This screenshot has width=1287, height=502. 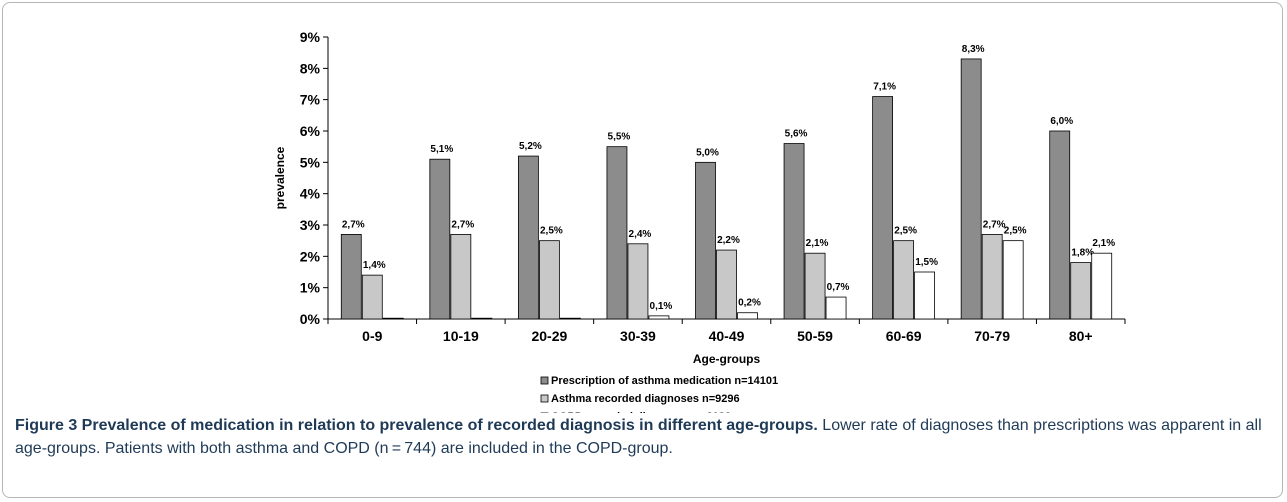 What do you see at coordinates (749, 303) in the screenshot?
I see `data-label: 0,2%` at bounding box center [749, 303].